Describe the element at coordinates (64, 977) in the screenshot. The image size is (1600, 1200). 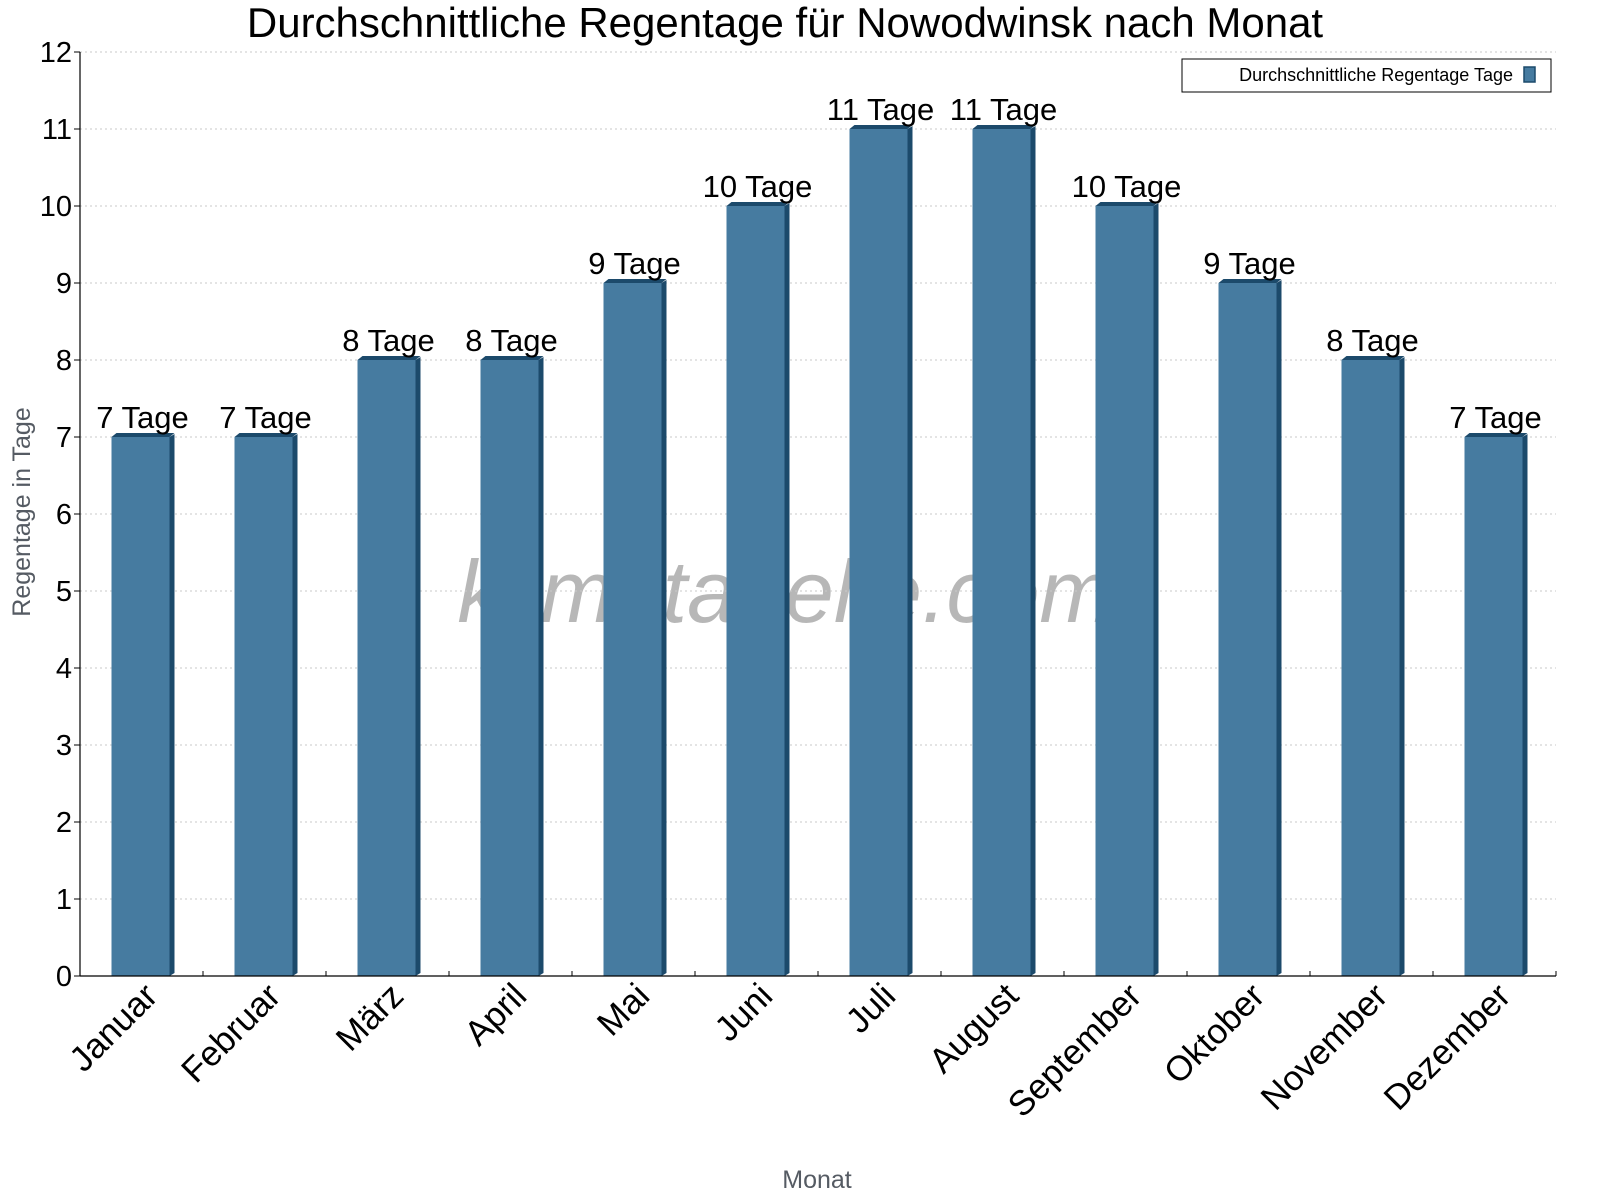
I see `y-tick-label: 0` at that location.